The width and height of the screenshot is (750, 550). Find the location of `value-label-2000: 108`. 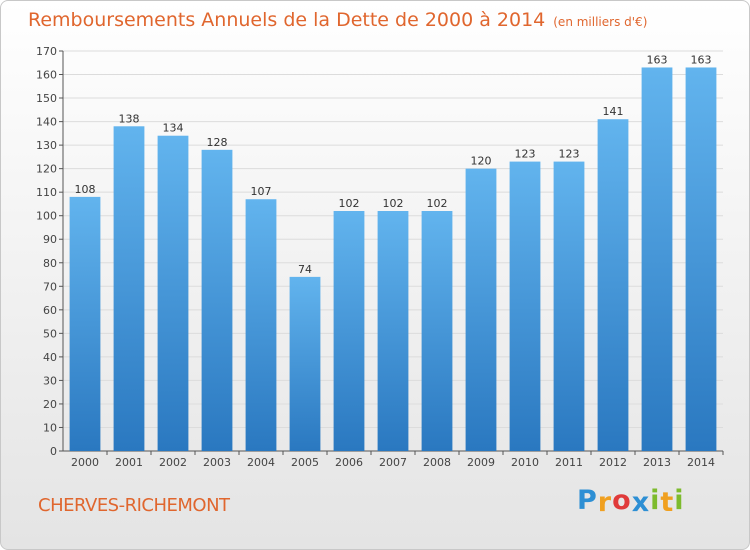

value-label-2000: 108 is located at coordinates (85, 189).